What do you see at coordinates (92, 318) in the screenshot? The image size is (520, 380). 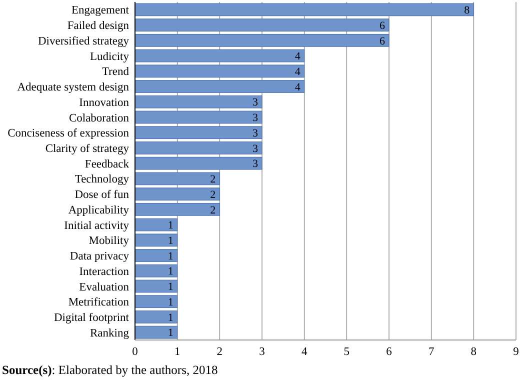 I see `y-tick-label: Digital footprint` at bounding box center [92, 318].